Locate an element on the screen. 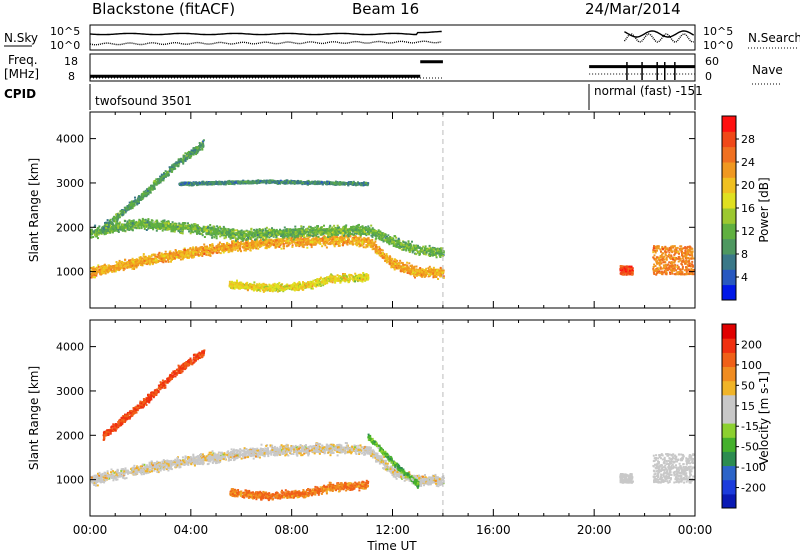  nsearch-tick-top: 10^5 is located at coordinates (718, 31).